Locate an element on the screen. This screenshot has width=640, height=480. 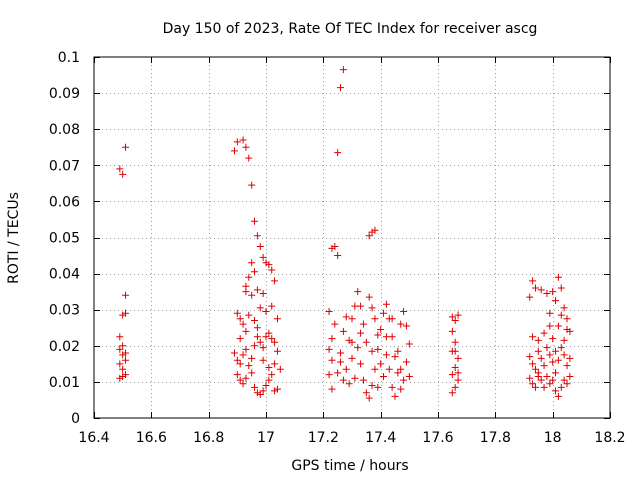
y-tick-label: 0.05 is located at coordinates (64, 239).